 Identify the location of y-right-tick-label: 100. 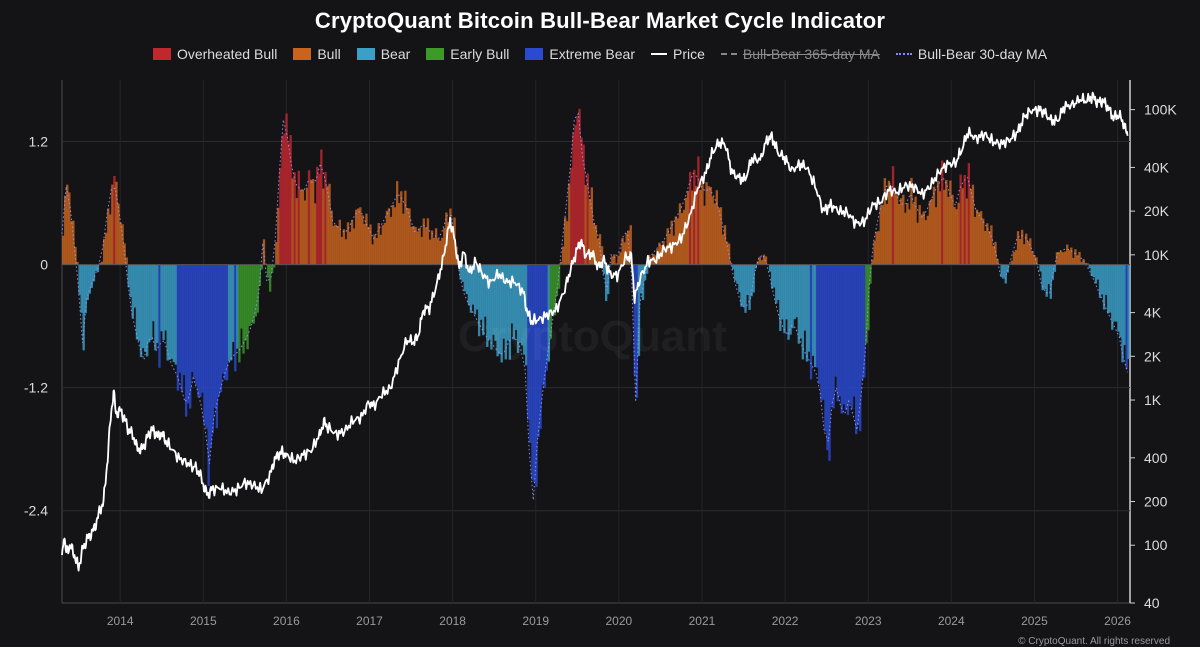
(1156, 545).